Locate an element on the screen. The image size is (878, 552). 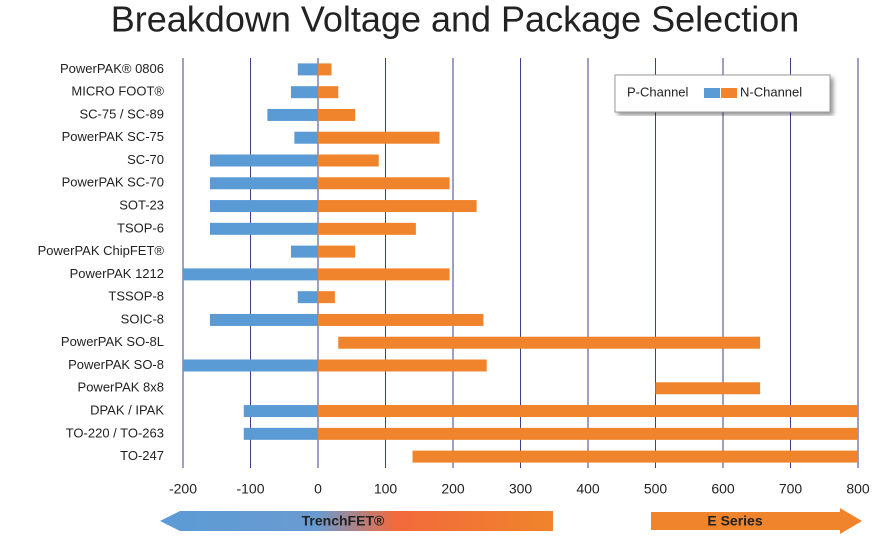
x-tick-label: 700 is located at coordinates (791, 489).